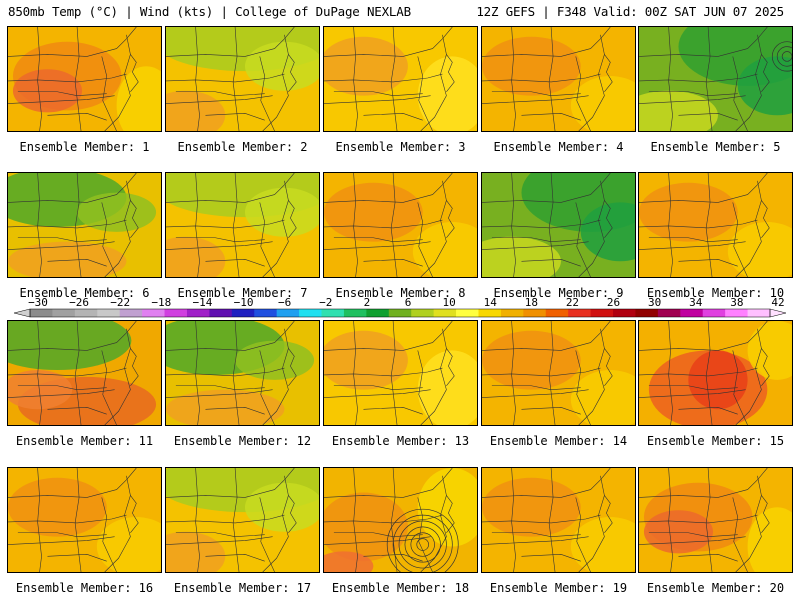  I want to click on colorbar-high-arrow, so click(778, 313).